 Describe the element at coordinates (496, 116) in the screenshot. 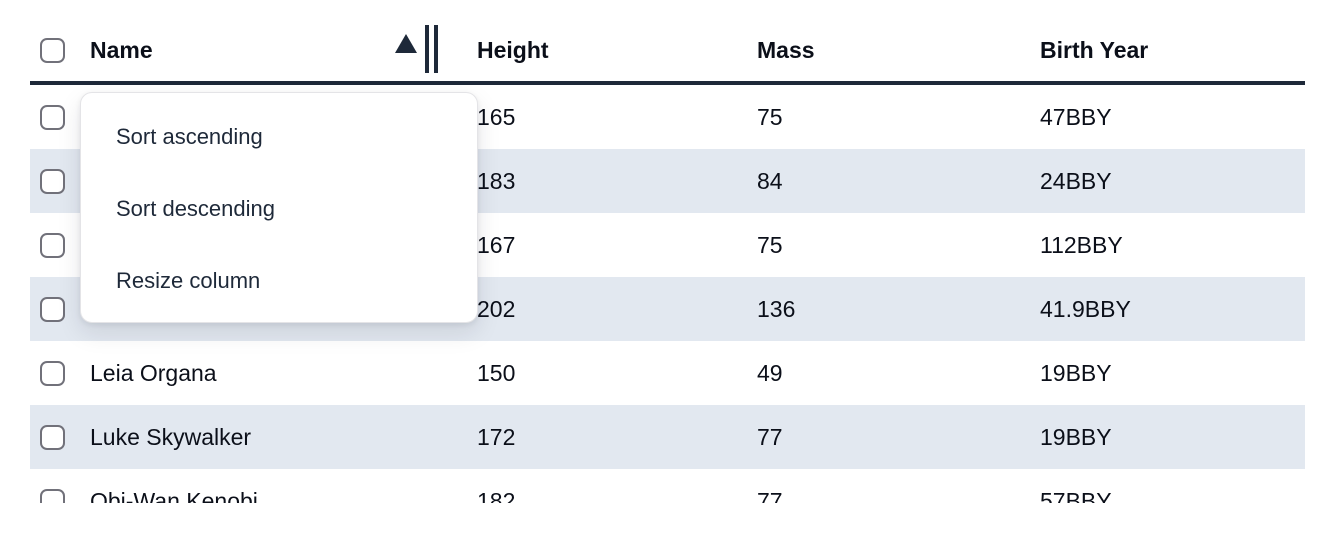

I see `cell-height: 165` at that location.